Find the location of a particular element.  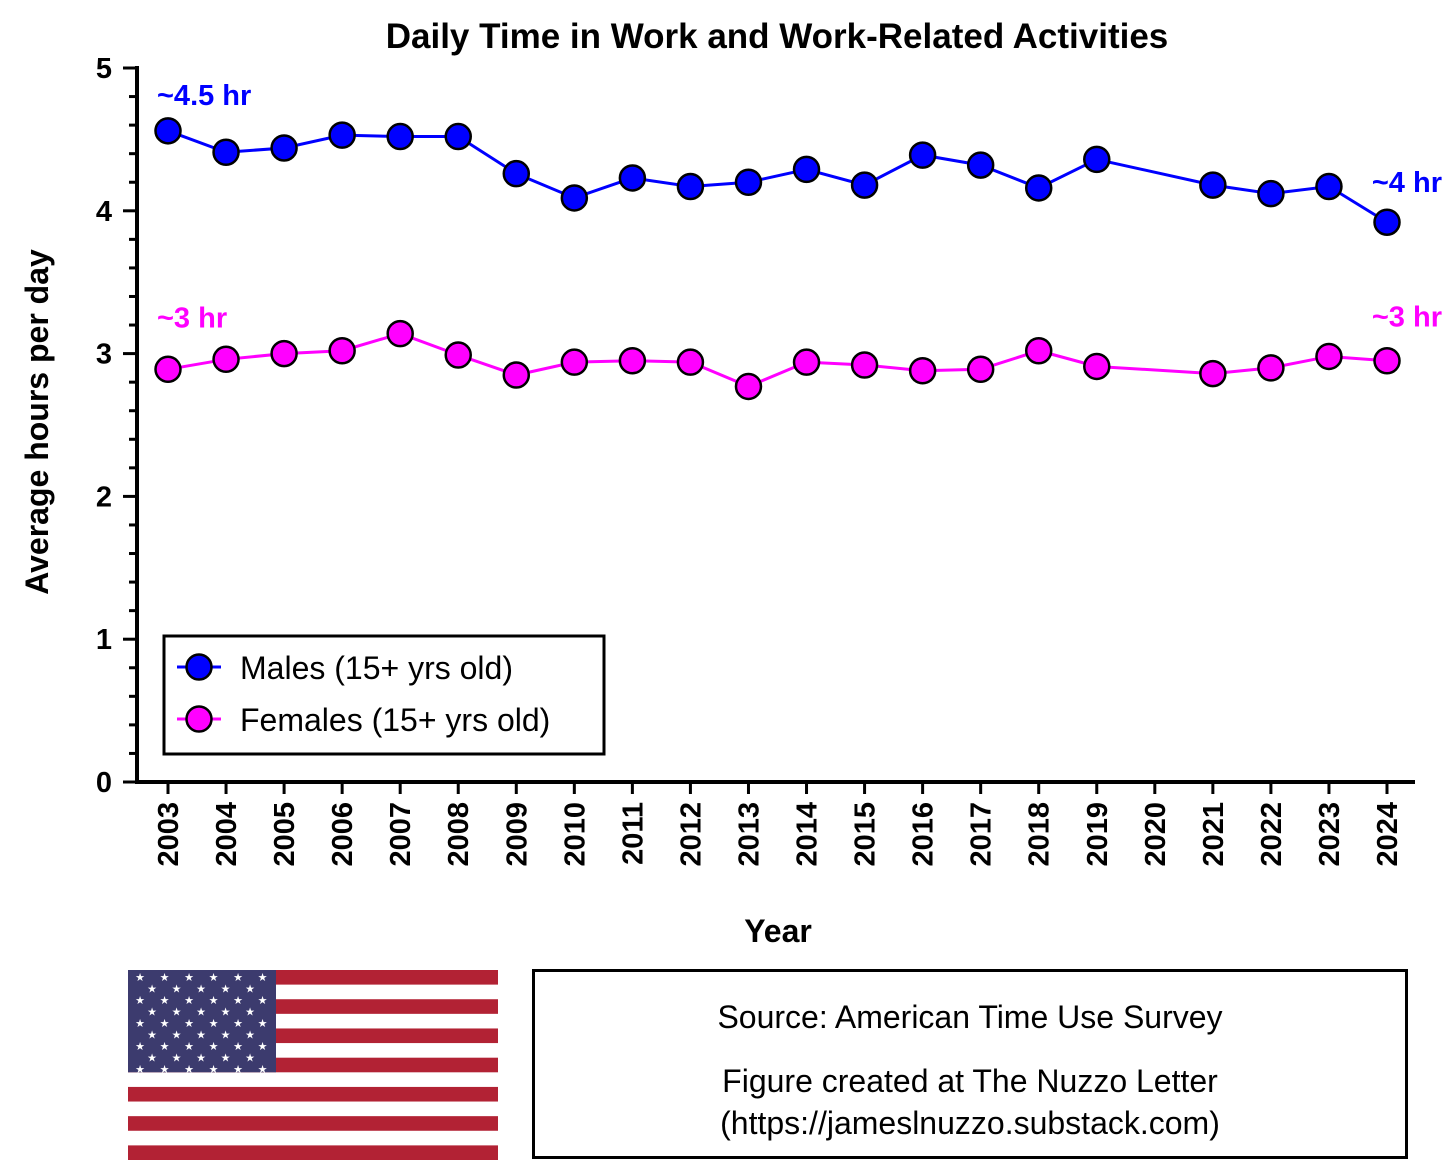

x-tick-label: 2014 is located at coordinates (808, 834).